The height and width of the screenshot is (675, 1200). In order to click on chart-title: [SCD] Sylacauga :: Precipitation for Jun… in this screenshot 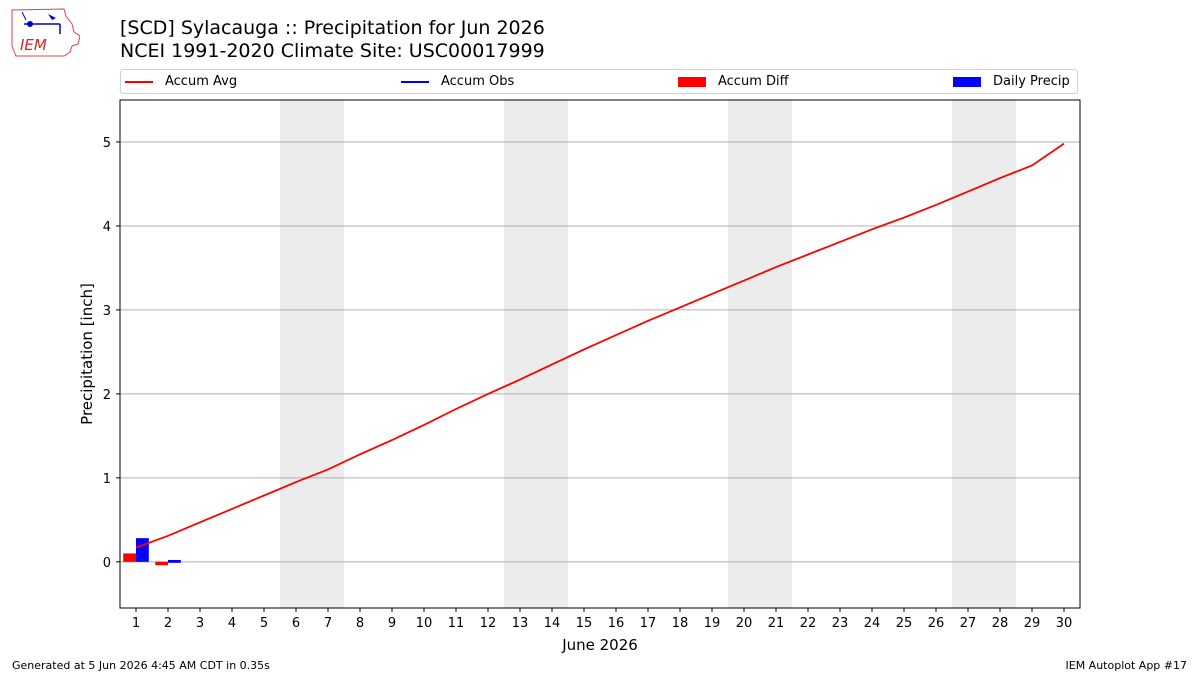, I will do `click(332, 40)`.